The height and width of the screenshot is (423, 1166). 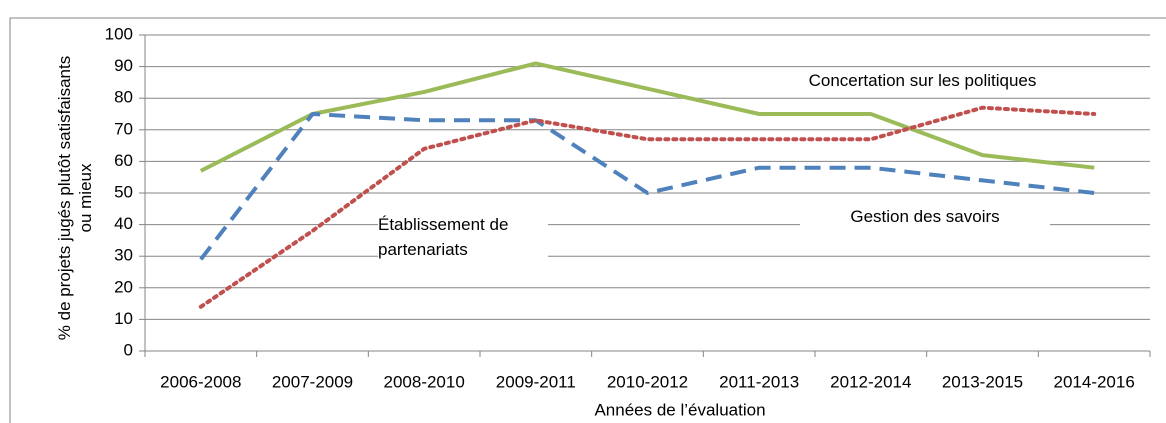 What do you see at coordinates (123, 128) in the screenshot?
I see `y-tick-label: 70` at bounding box center [123, 128].